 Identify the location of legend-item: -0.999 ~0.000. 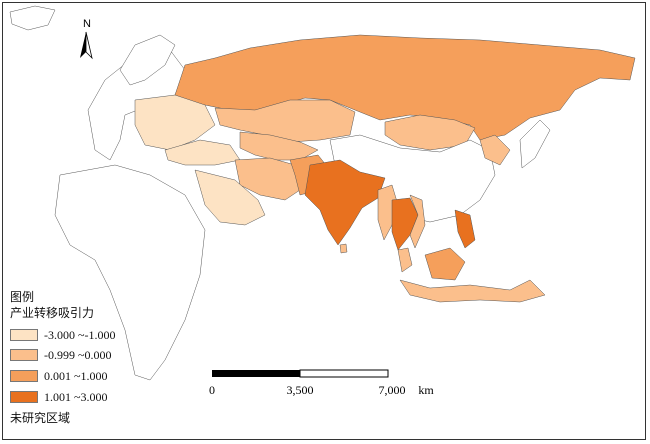
(61, 355).